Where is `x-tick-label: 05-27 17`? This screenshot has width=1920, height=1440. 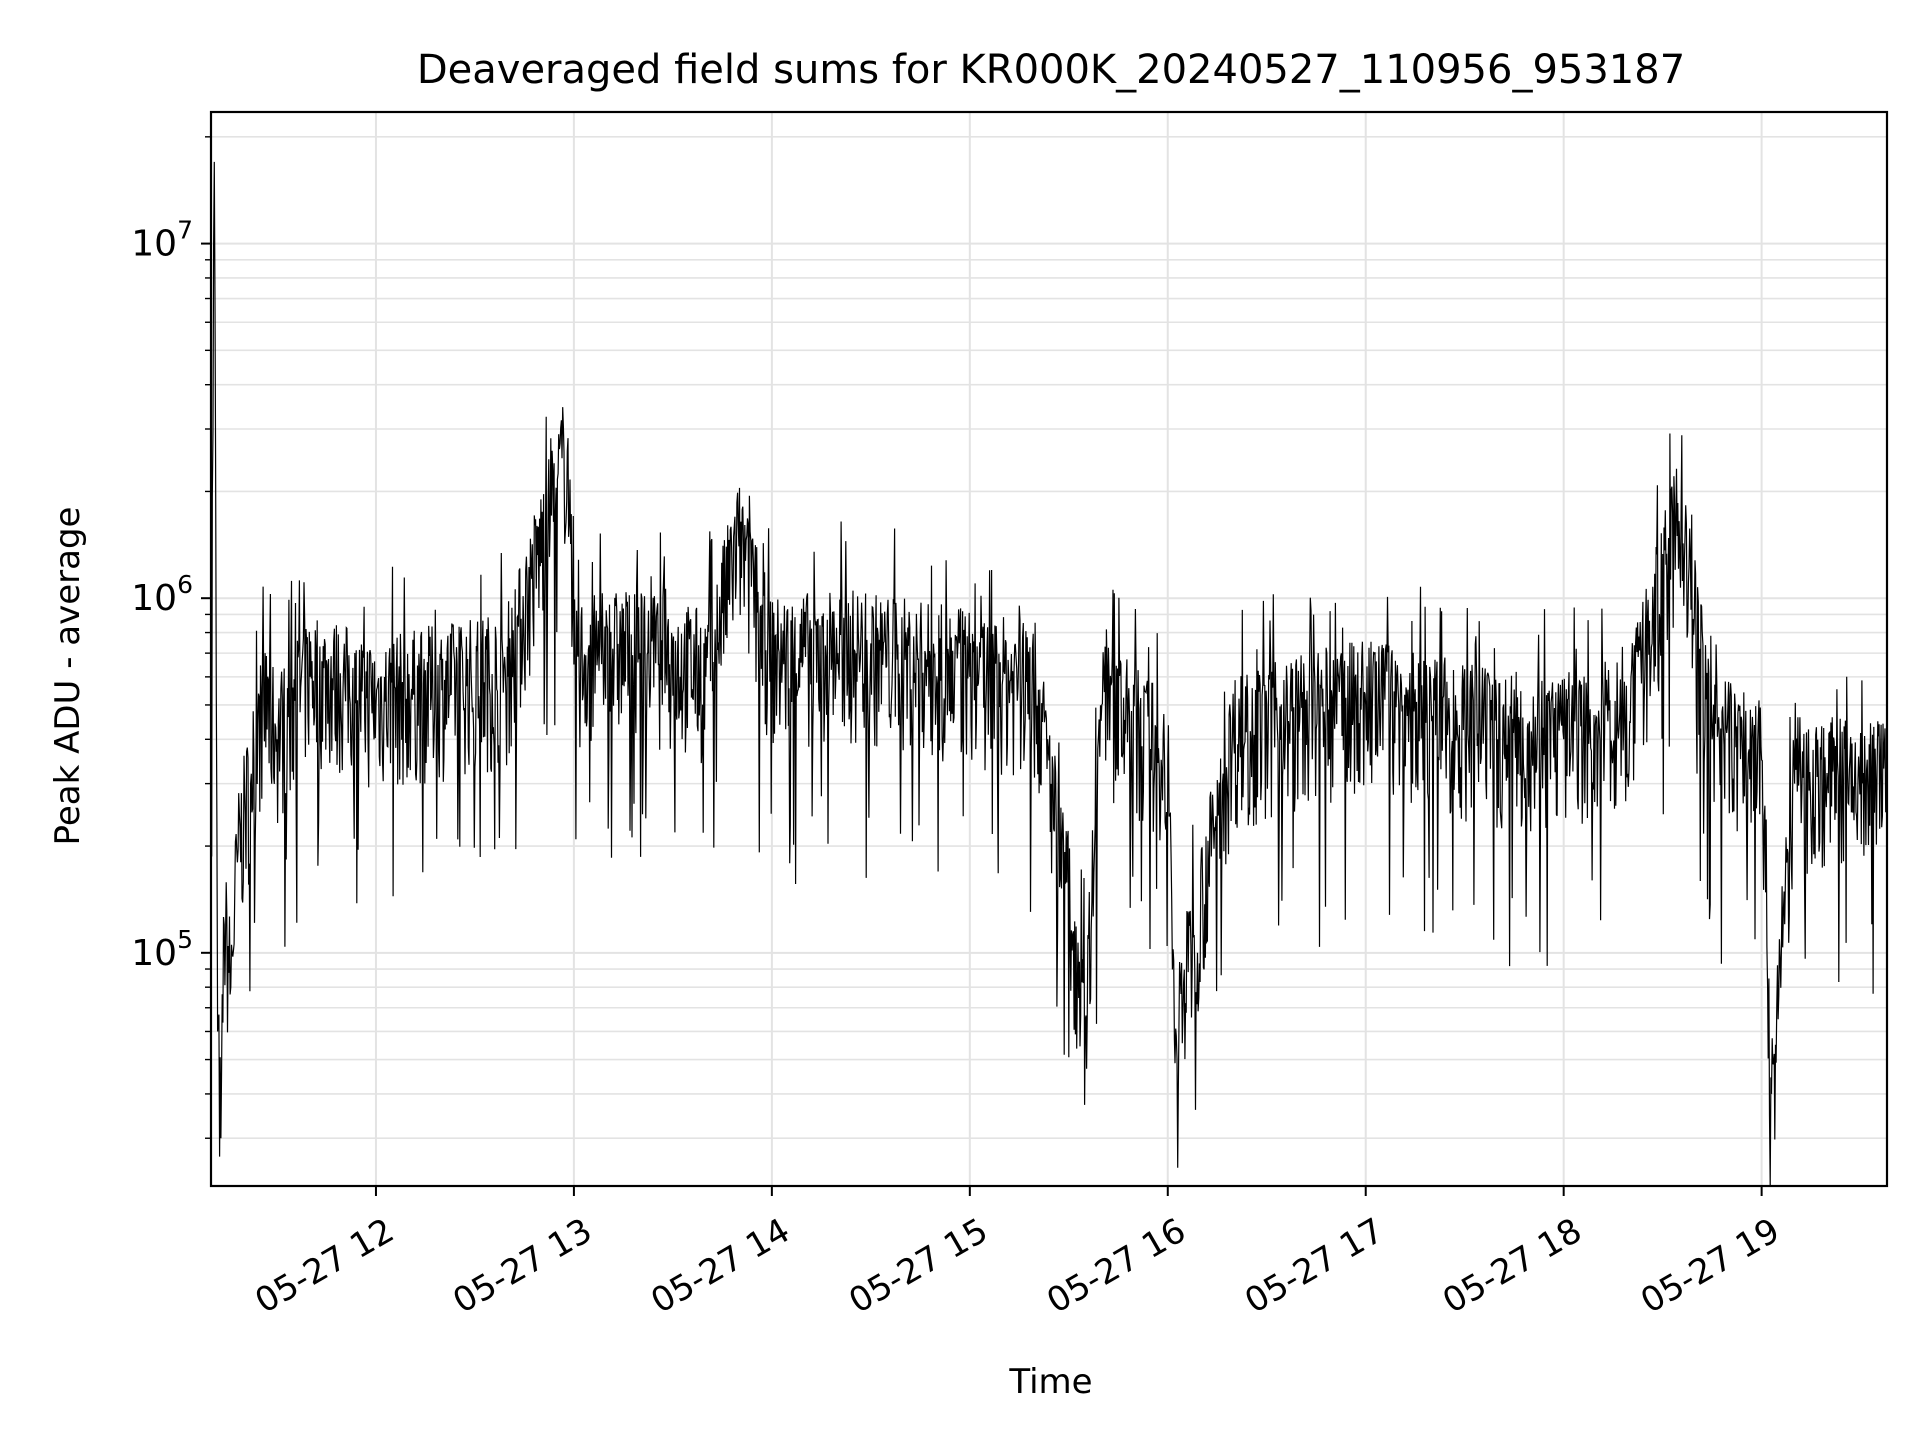
x-tick-label: 05-27 17 is located at coordinates (1314, 1266).